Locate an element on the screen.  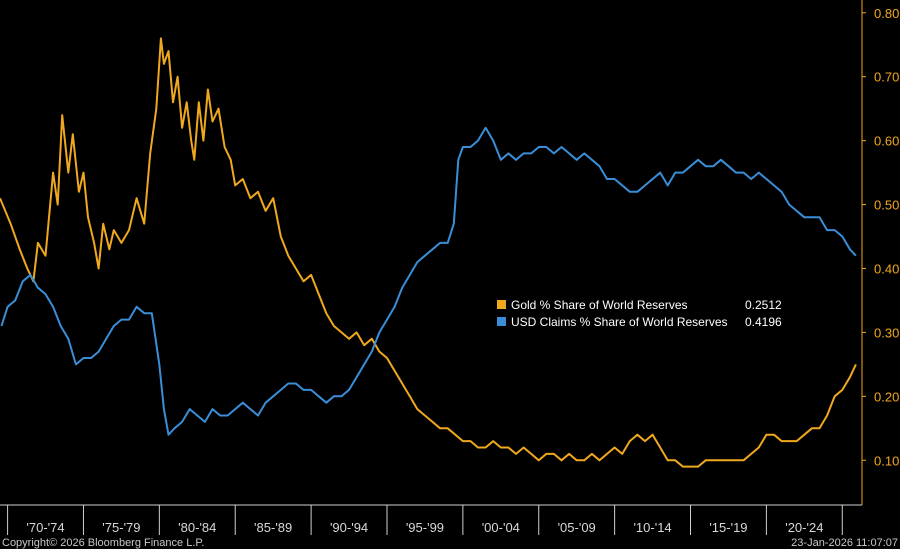
legend-swatch-gold is located at coordinates (501, 304).